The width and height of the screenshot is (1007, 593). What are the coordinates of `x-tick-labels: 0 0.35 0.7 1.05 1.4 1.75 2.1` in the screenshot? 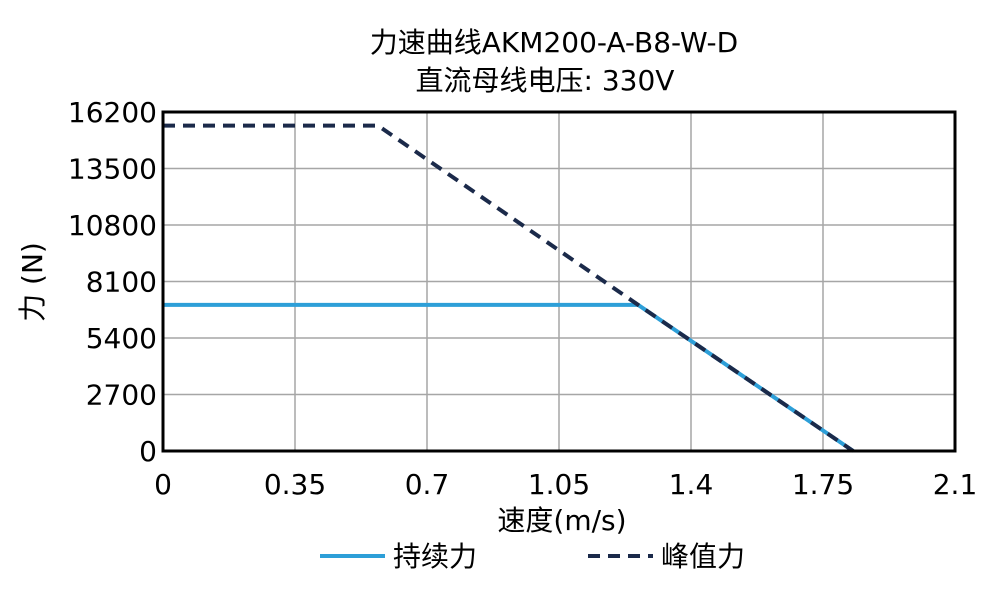 It's located at (565, 484).